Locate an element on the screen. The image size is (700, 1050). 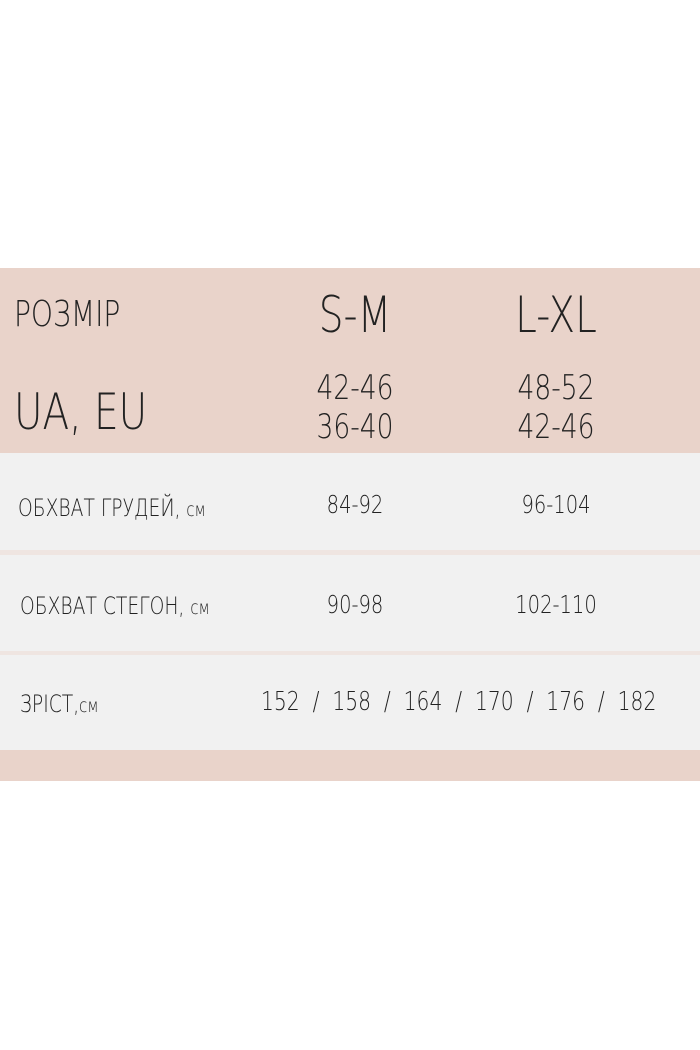
height-label: ЗРІСТ,см is located at coordinates (59, 704).